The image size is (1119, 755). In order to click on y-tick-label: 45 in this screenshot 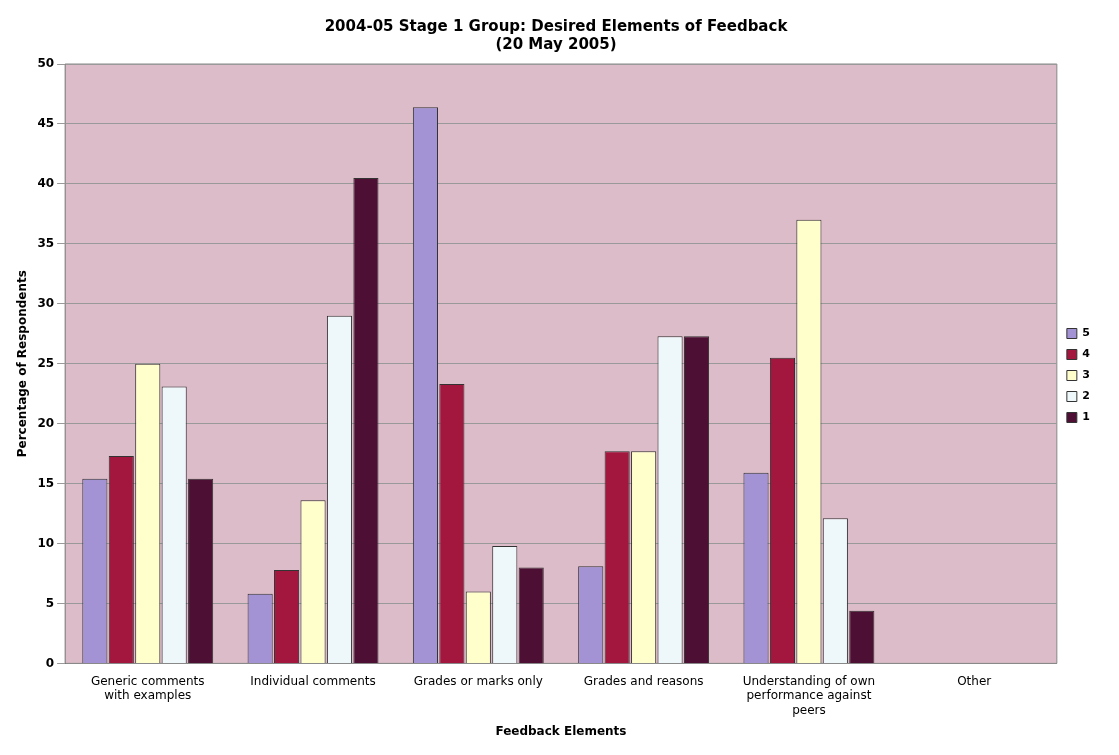, I will do `click(46, 123)`.